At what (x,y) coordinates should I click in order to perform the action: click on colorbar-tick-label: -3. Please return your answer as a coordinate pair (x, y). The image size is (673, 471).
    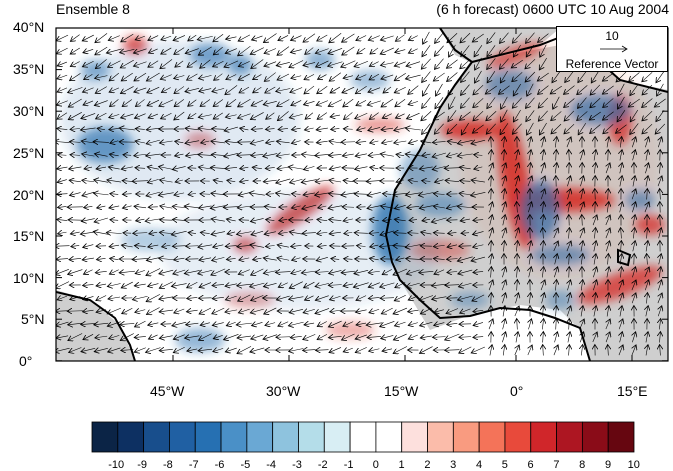
    Looking at the image, I should click on (297, 465).